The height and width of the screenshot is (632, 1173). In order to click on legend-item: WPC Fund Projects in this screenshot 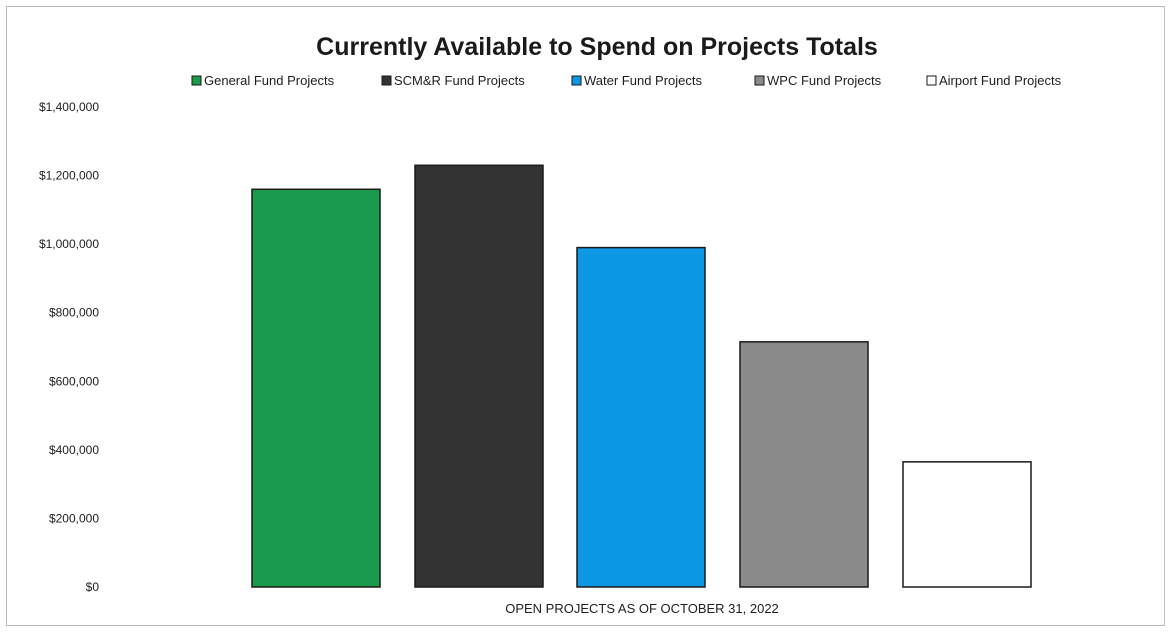, I will do `click(818, 80)`.